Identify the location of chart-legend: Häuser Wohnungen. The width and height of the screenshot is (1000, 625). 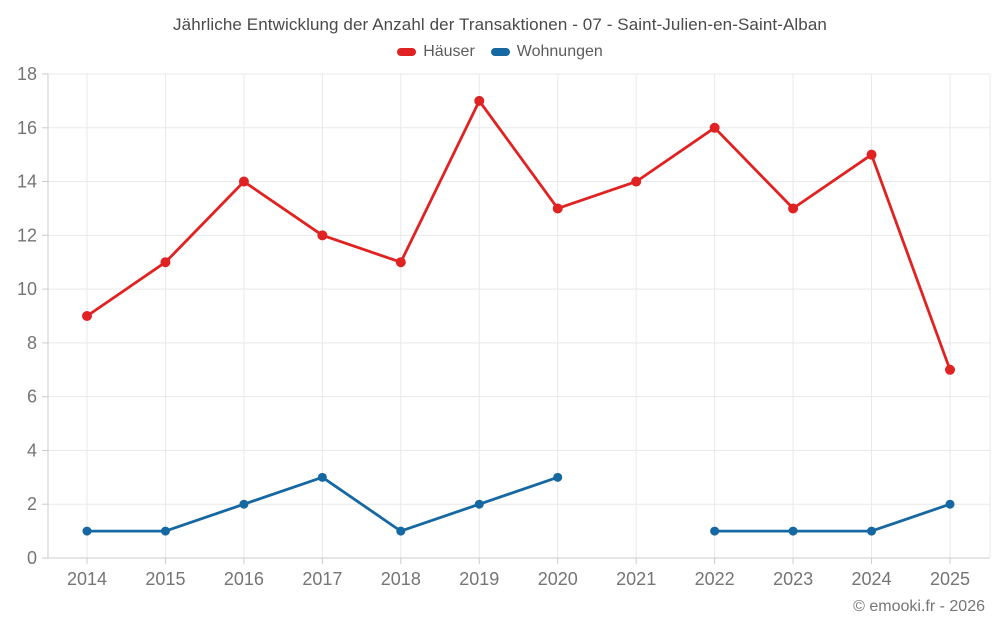
(500, 52).